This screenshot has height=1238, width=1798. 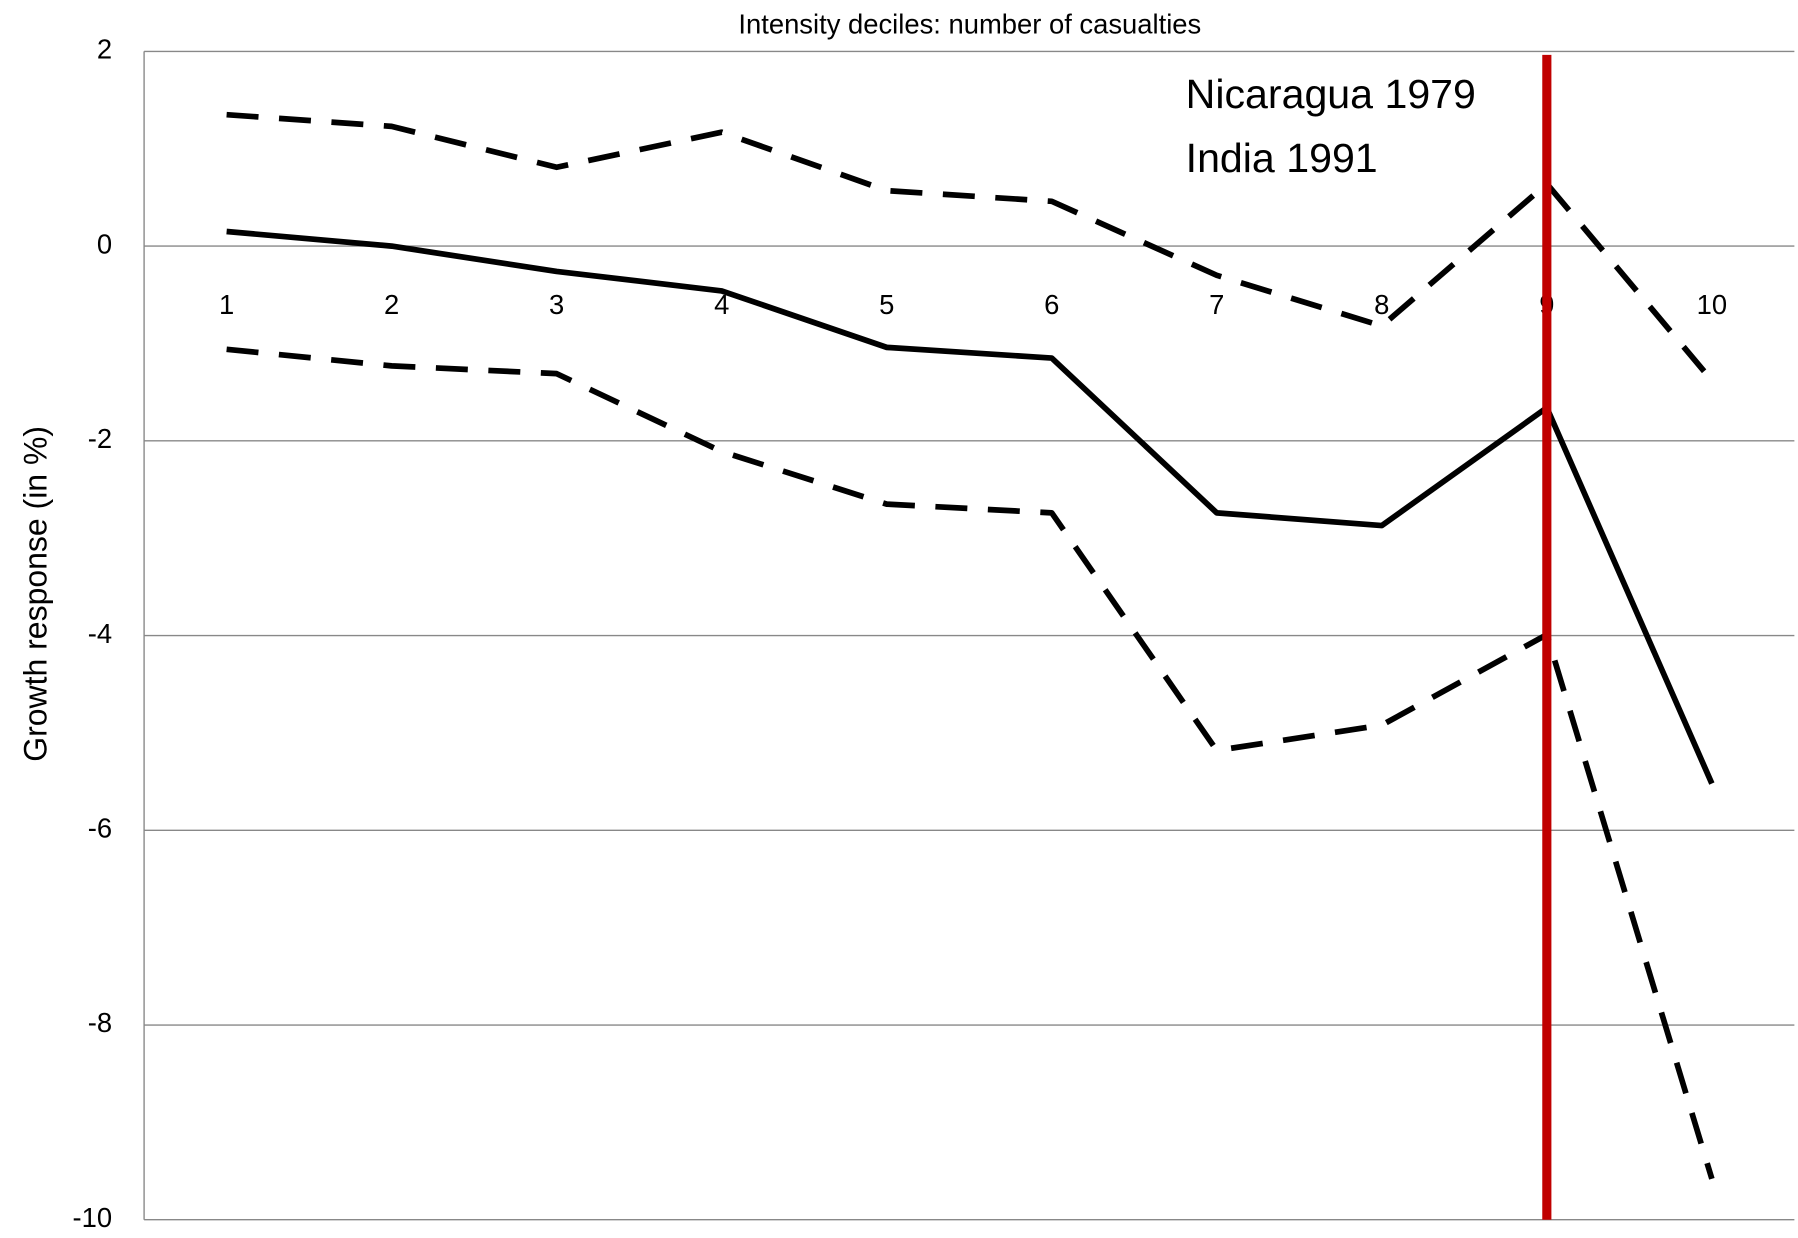 I want to click on y-tick-label: 0, so click(x=104, y=243).